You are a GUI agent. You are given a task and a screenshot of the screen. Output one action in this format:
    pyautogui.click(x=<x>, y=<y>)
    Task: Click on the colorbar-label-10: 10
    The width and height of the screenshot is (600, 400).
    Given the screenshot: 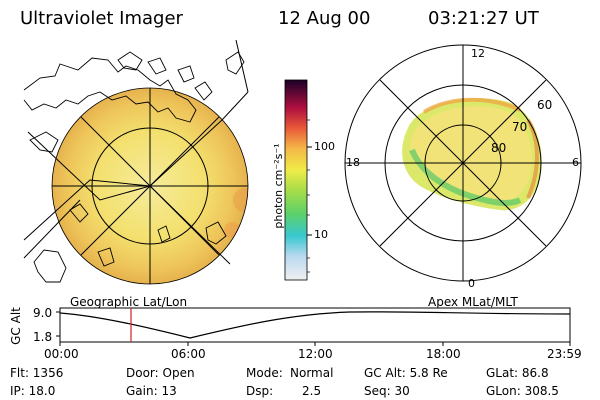 What is the action you would take?
    pyautogui.click(x=321, y=234)
    